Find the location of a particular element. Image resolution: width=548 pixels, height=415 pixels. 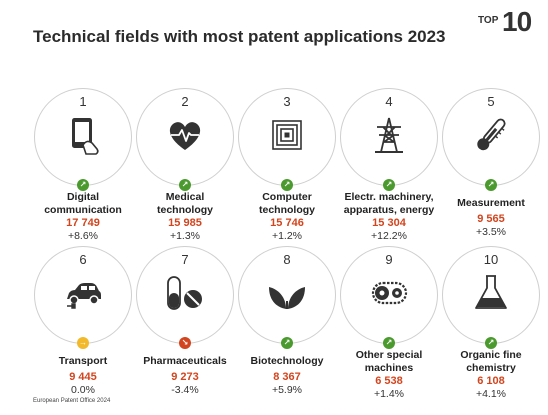

field-rank: 2 is located at coordinates (185, 101).